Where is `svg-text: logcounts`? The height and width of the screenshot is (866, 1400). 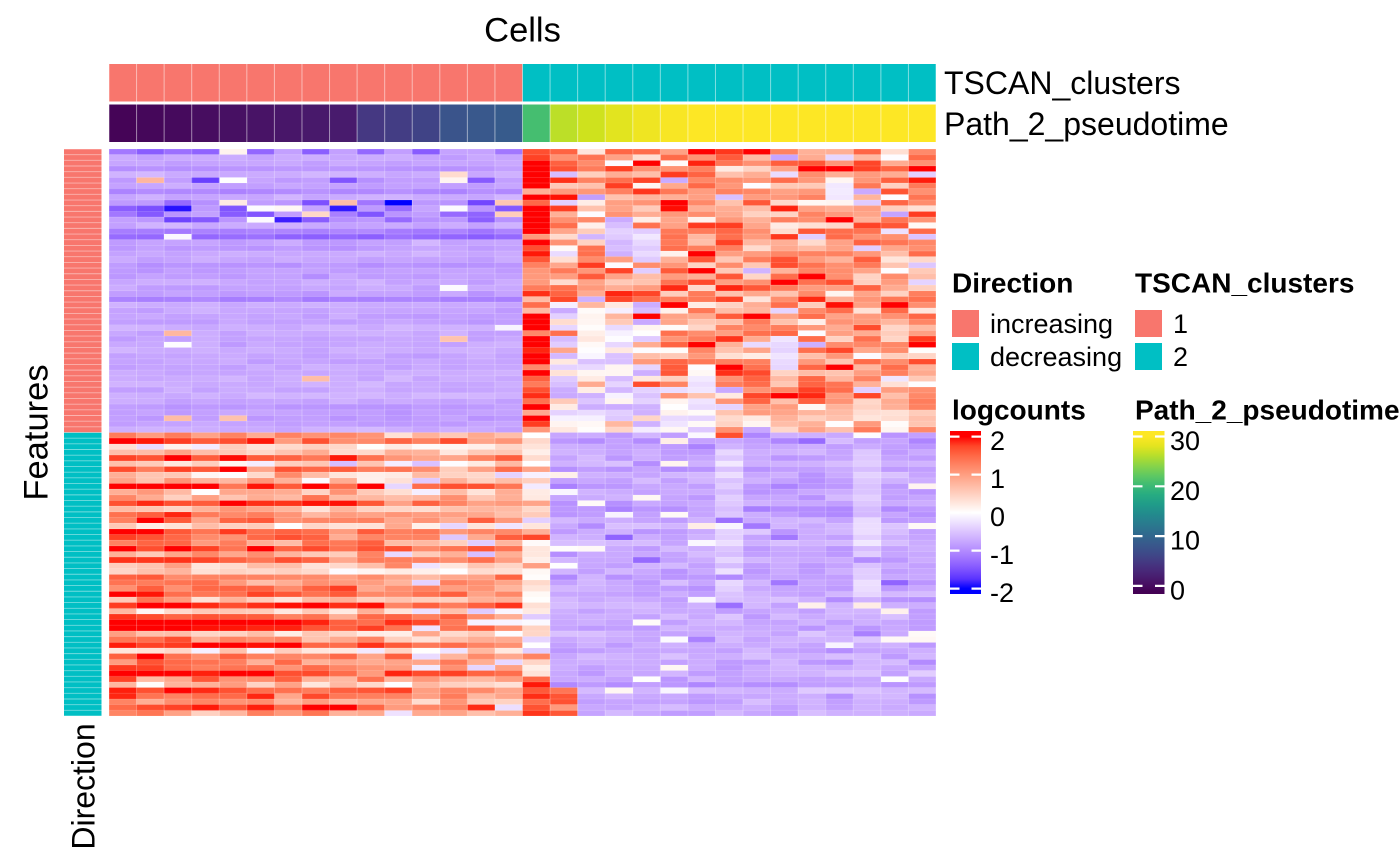
svg-text: logcounts is located at coordinates (1019, 410).